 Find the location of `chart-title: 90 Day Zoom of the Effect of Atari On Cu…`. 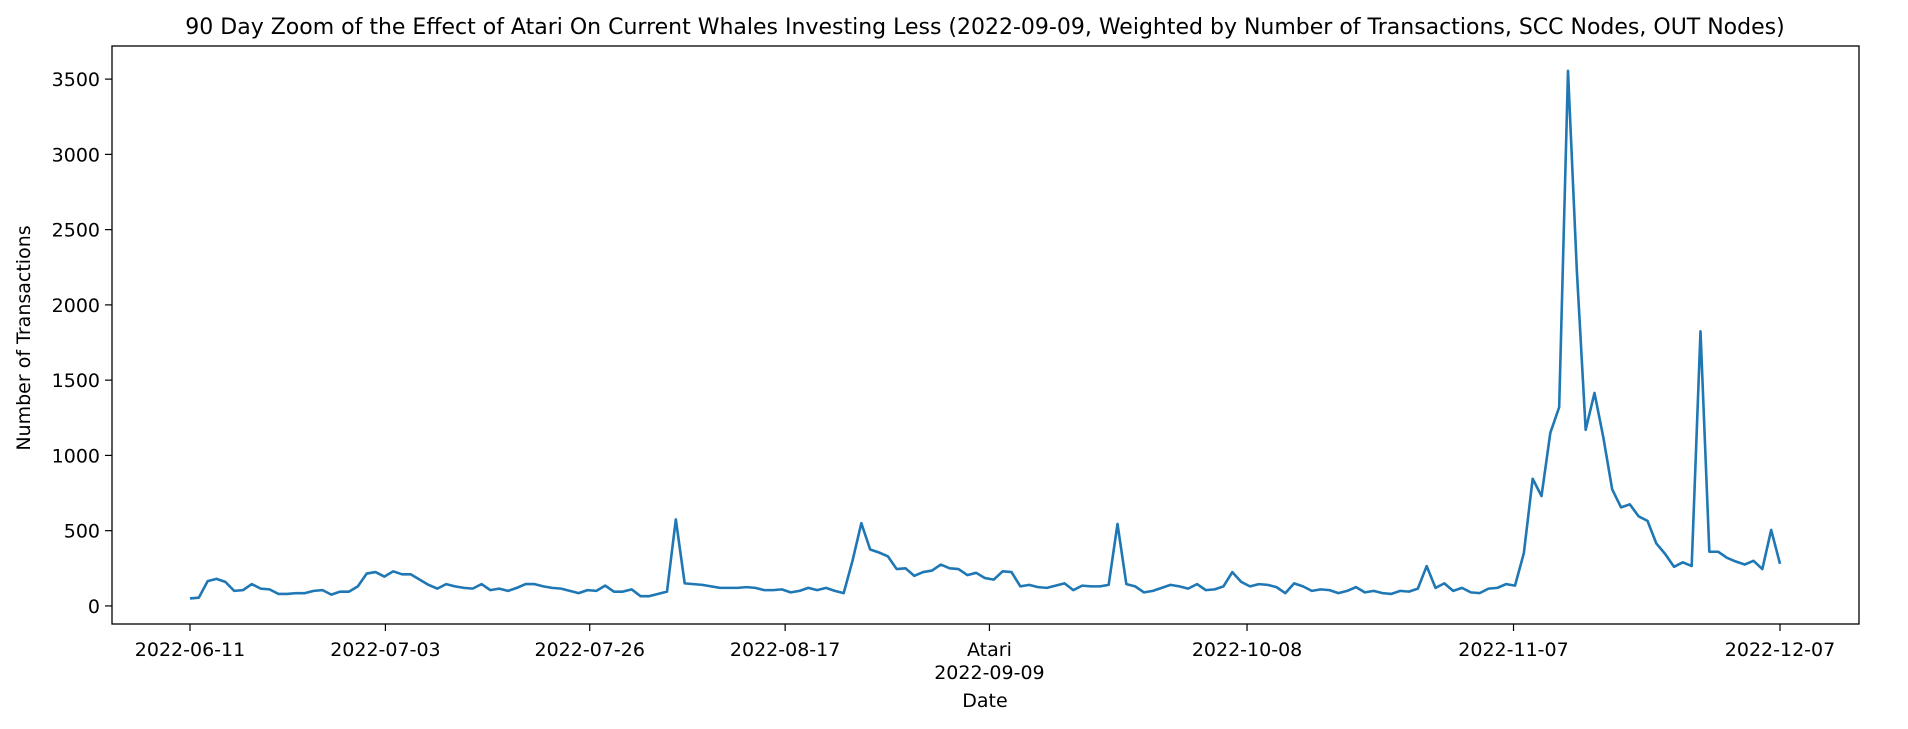

chart-title: 90 Day Zoom of the Effect of Atari On Cu… is located at coordinates (984, 27).